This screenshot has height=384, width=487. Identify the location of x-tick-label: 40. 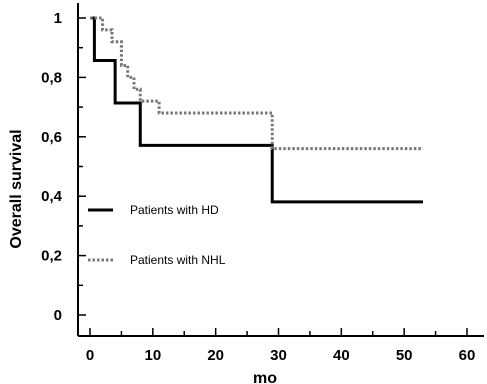
(341, 355).